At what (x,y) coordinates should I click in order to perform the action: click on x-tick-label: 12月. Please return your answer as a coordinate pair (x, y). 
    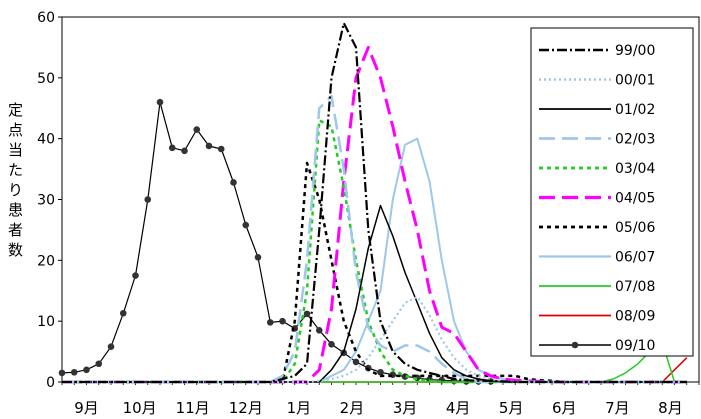
    Looking at the image, I should click on (246, 408).